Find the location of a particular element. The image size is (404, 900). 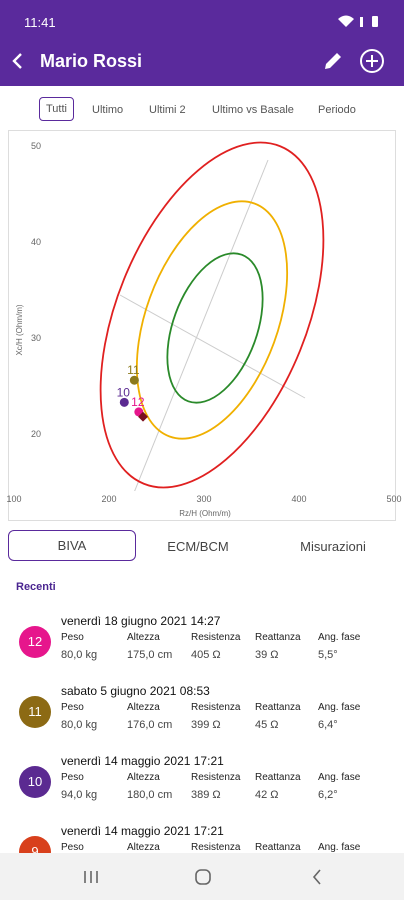

recent-title: Recenti is located at coordinates (36, 587).